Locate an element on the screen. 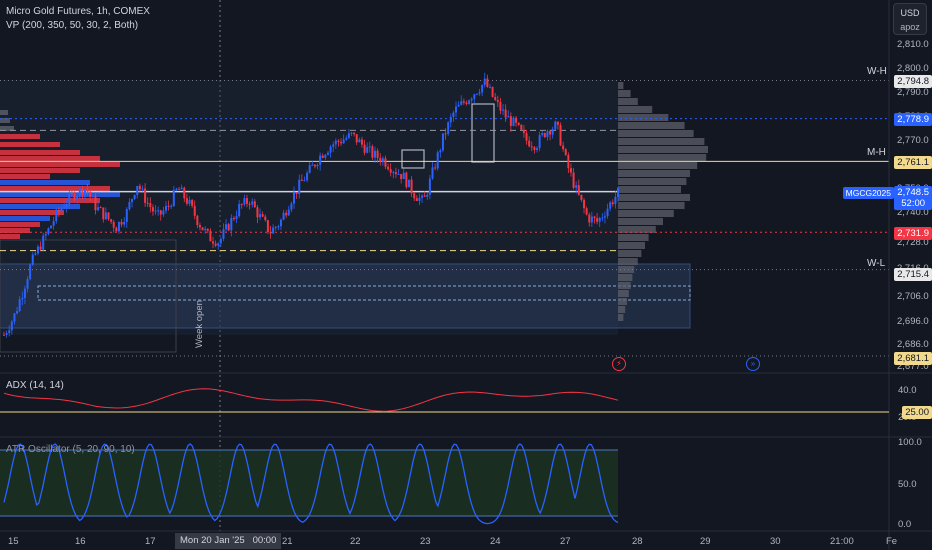  time-tick-10: 30 is located at coordinates (775, 541).